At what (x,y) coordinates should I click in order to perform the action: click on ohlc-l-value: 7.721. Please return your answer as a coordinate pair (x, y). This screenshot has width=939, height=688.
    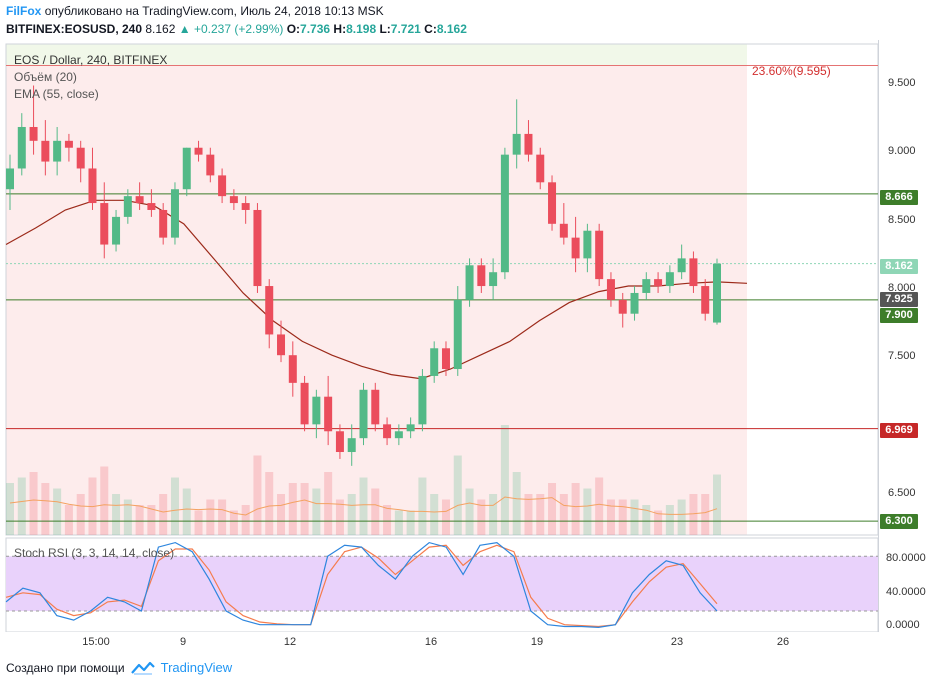
    Looking at the image, I should click on (405, 29).